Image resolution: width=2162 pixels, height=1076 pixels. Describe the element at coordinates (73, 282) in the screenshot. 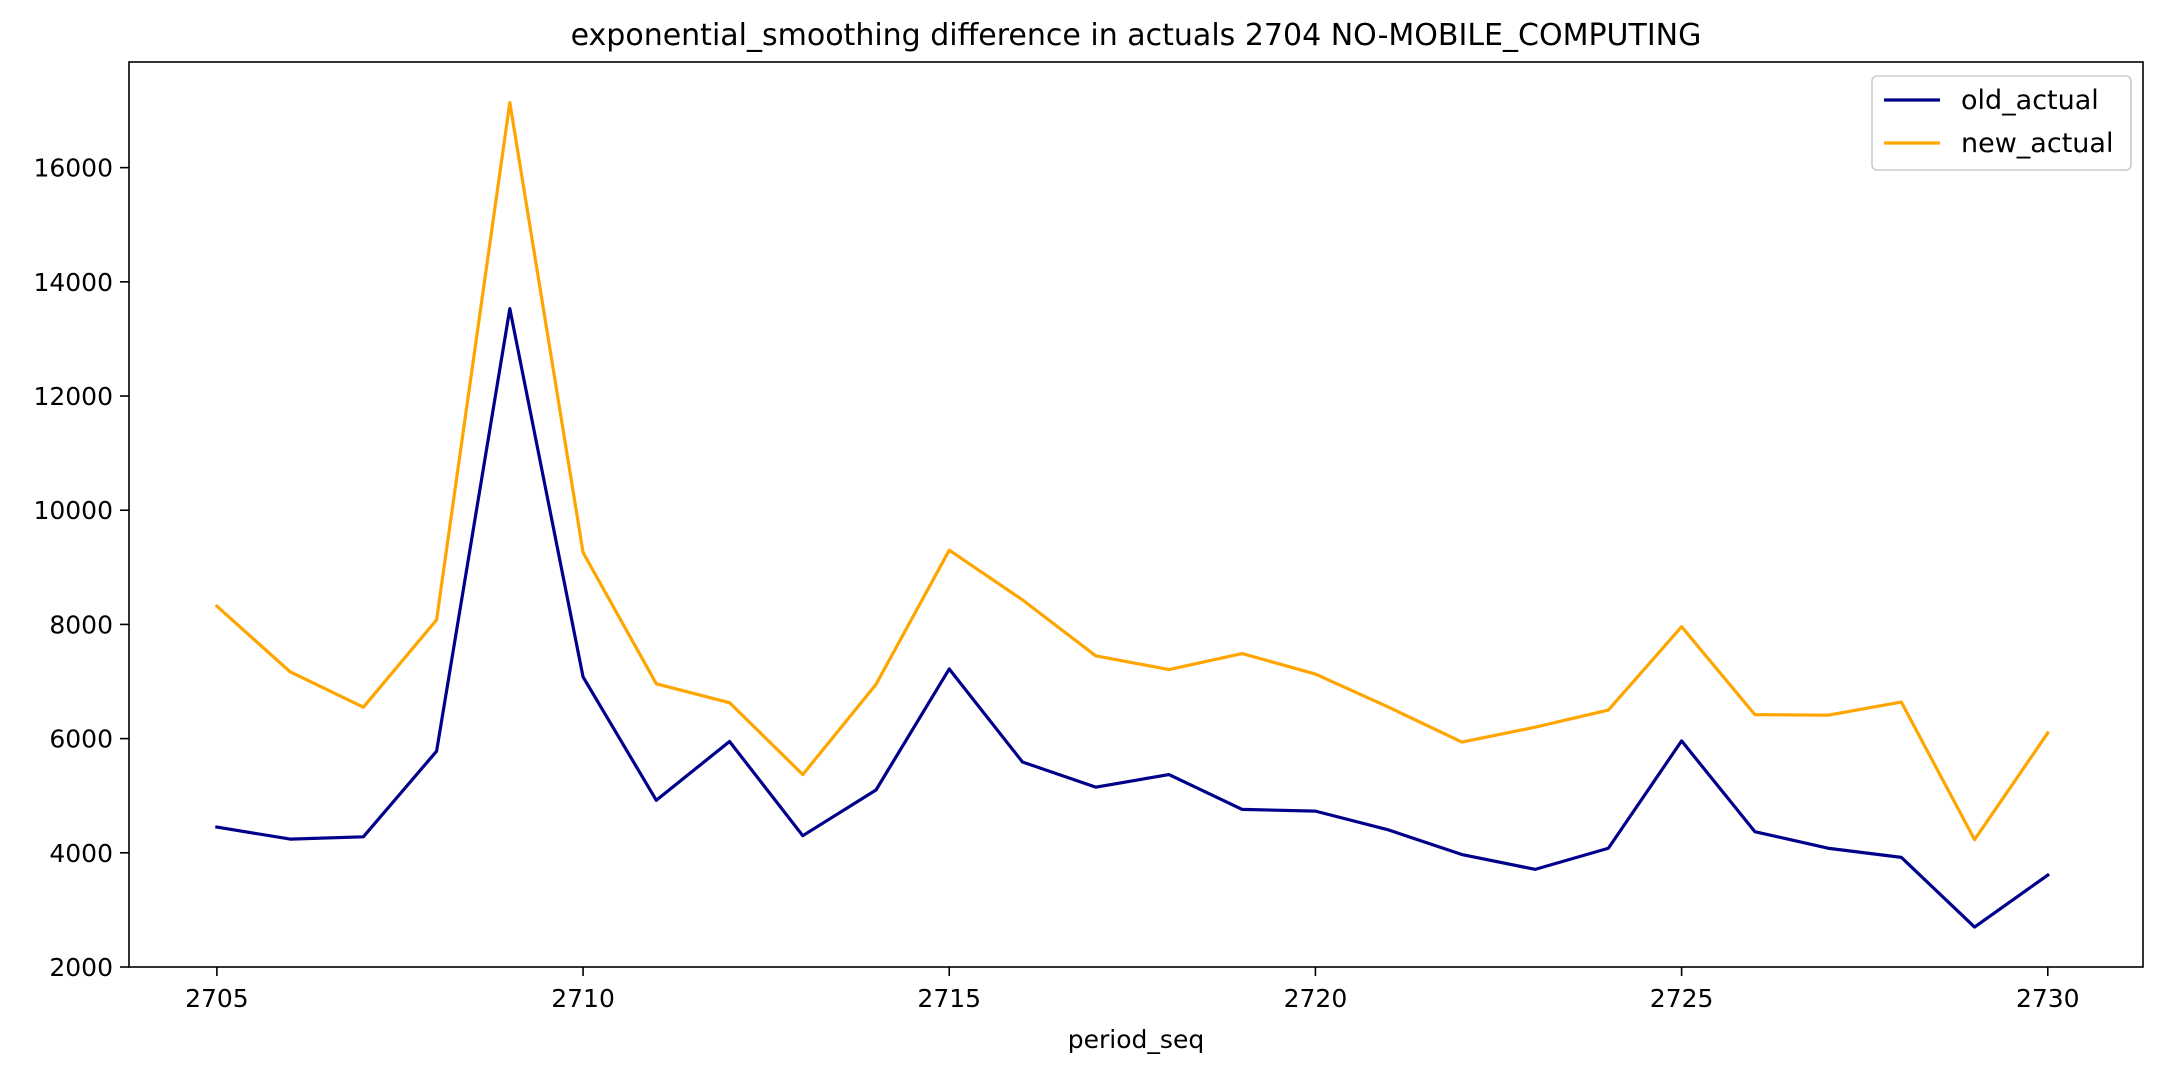

I see `y-tick-label: 14000` at that location.